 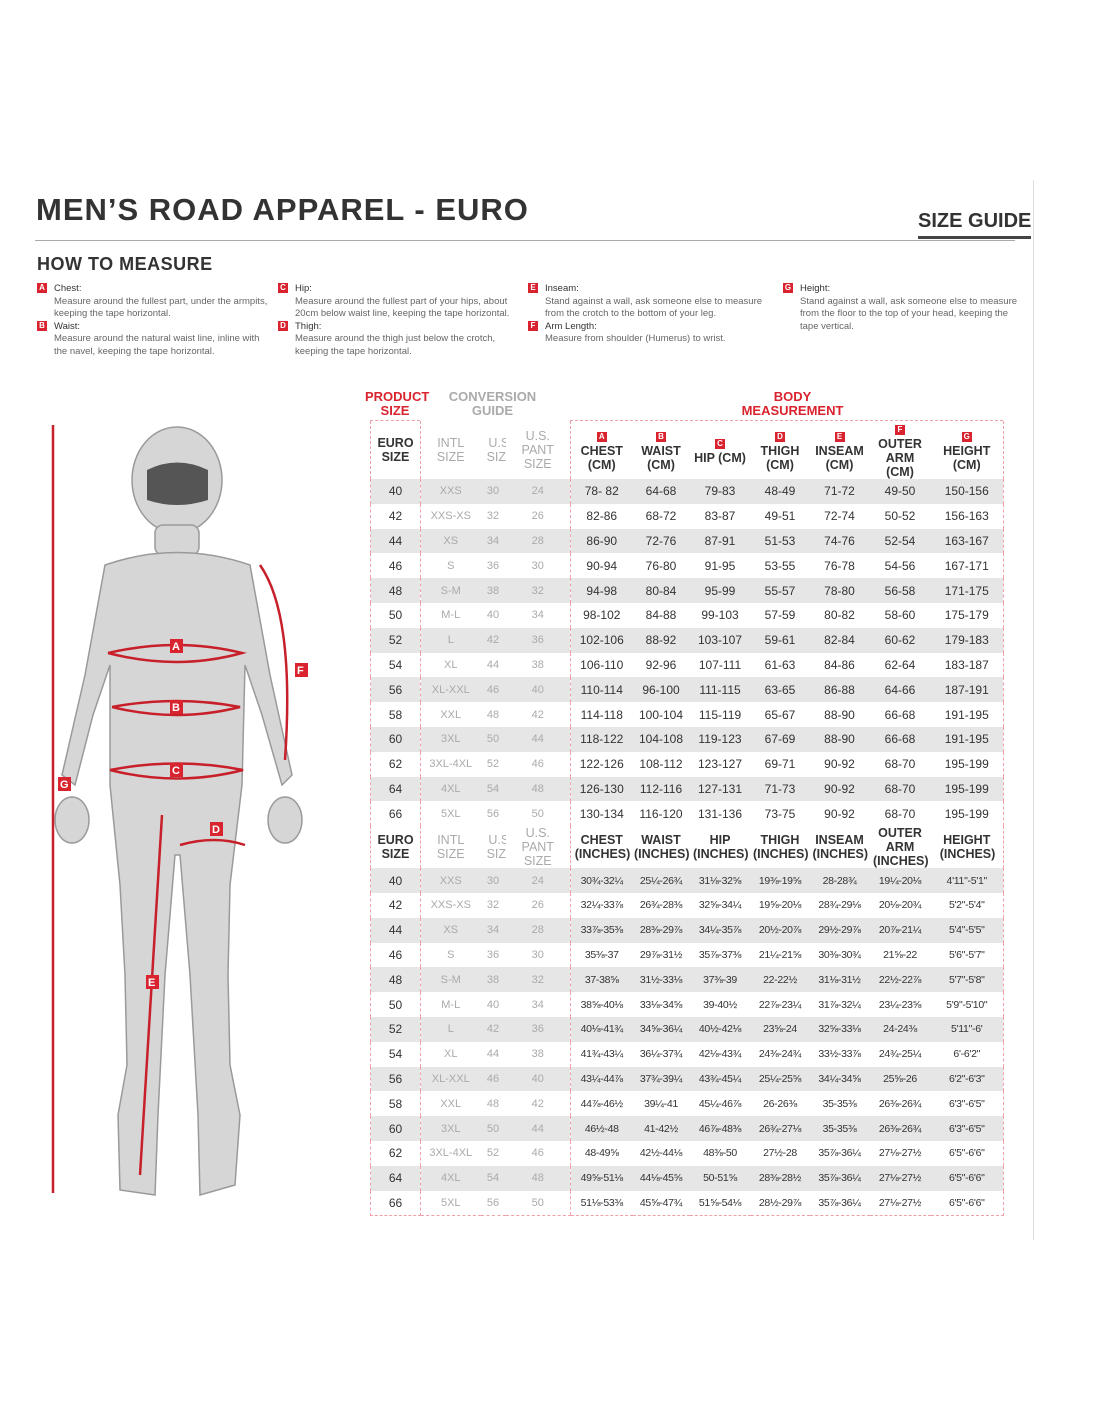 I want to click on table-cell: 34⅝-36¼, so click(x=661, y=1029).